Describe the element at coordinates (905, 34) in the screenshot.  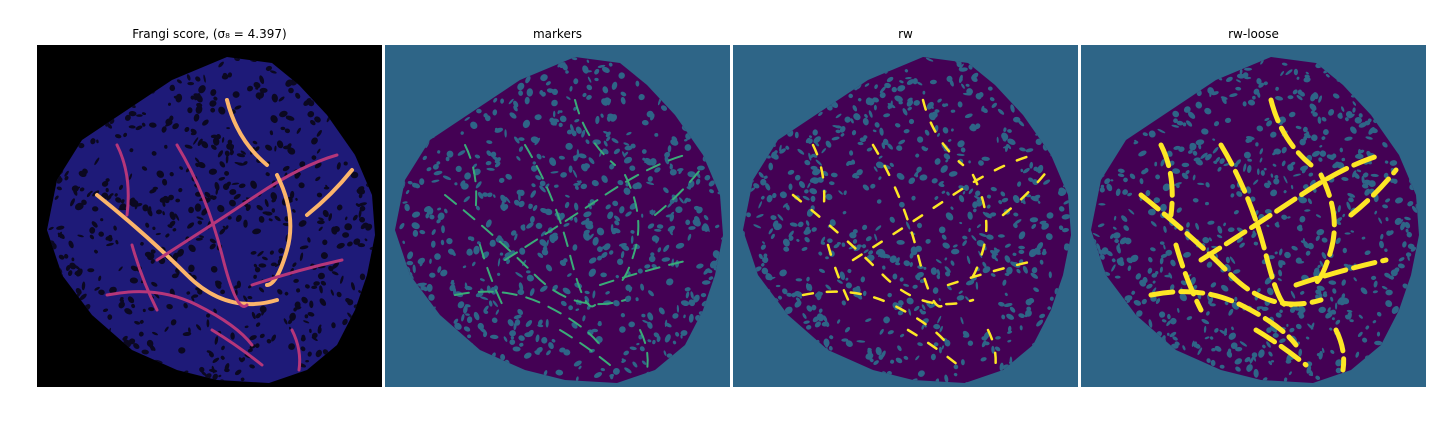
I see `panel-title-rw: rw` at that location.